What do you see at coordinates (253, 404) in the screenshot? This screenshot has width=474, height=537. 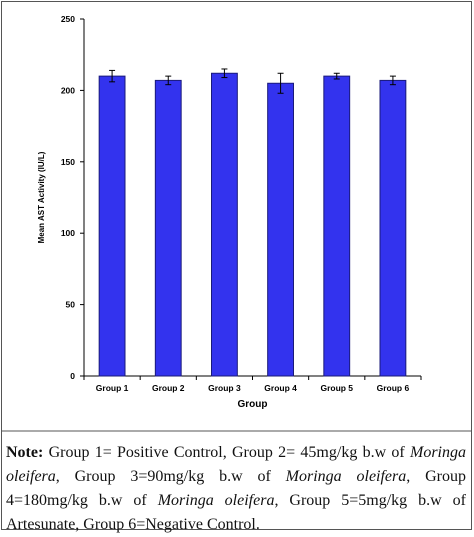 I see `x-axis-label: Group` at bounding box center [253, 404].